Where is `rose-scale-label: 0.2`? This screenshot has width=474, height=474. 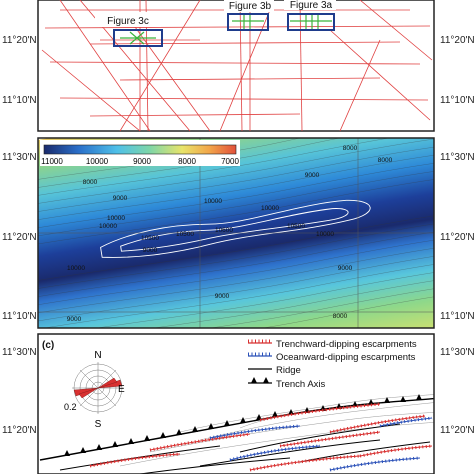 rose-scale-label: 0.2 is located at coordinates (70, 407).